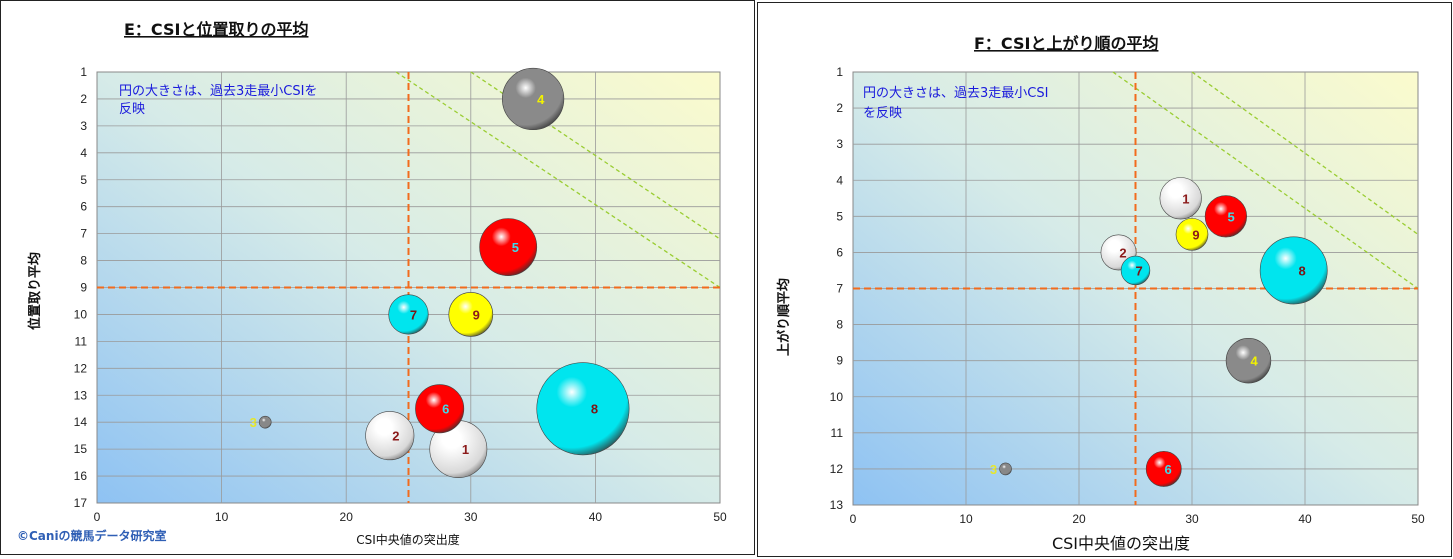 The image size is (1453, 559). What do you see at coordinates (81, 476) in the screenshot?
I see `y-tick-label: 16` at bounding box center [81, 476].